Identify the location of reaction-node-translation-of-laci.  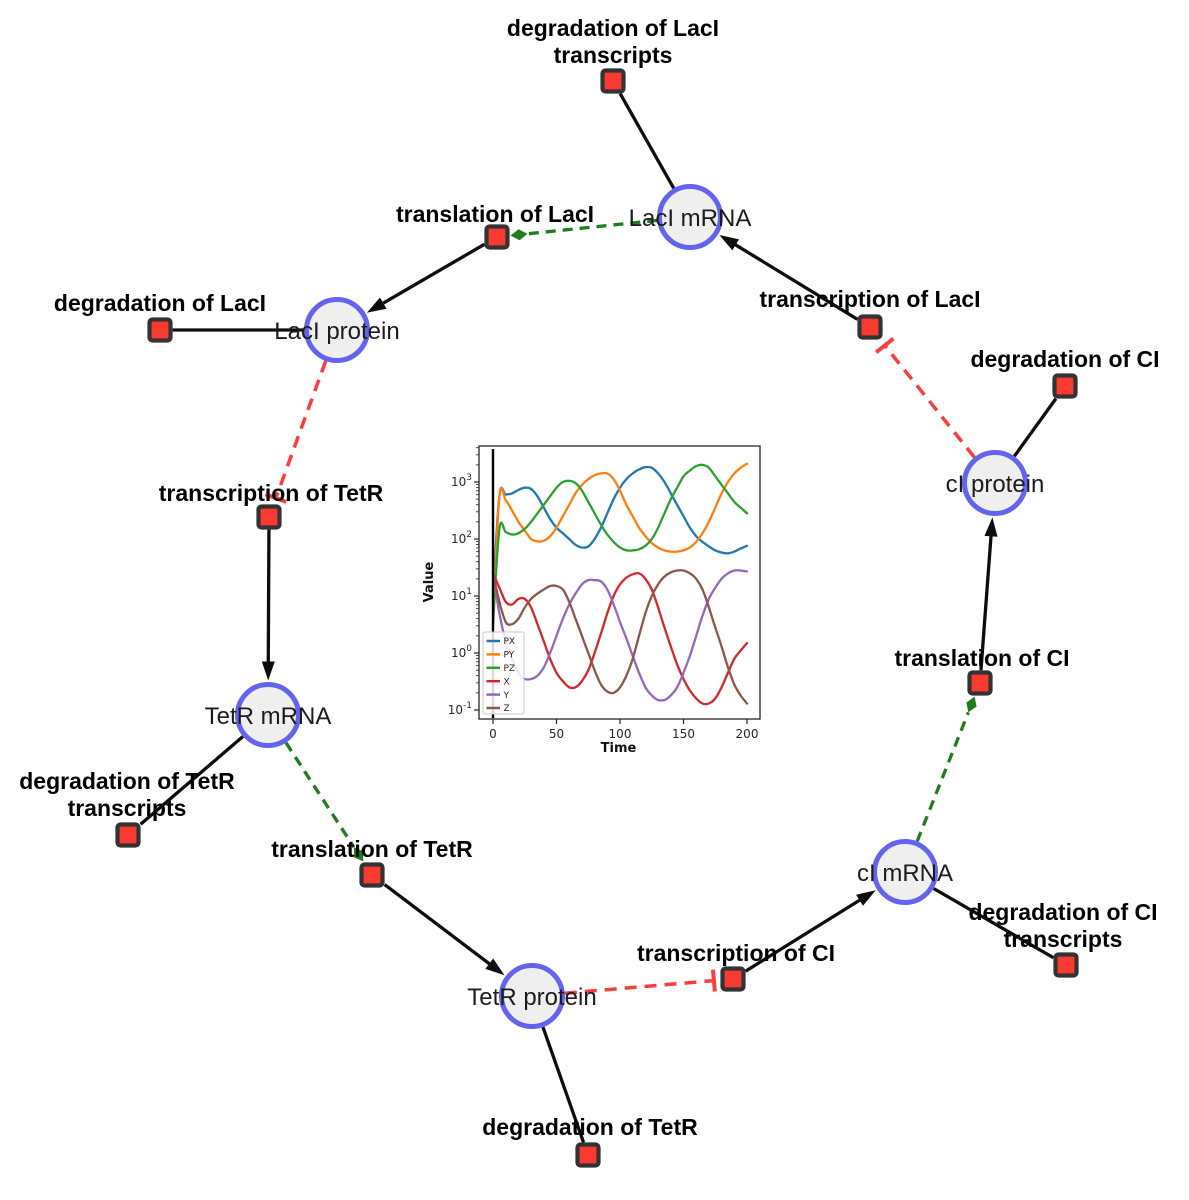
(497, 237).